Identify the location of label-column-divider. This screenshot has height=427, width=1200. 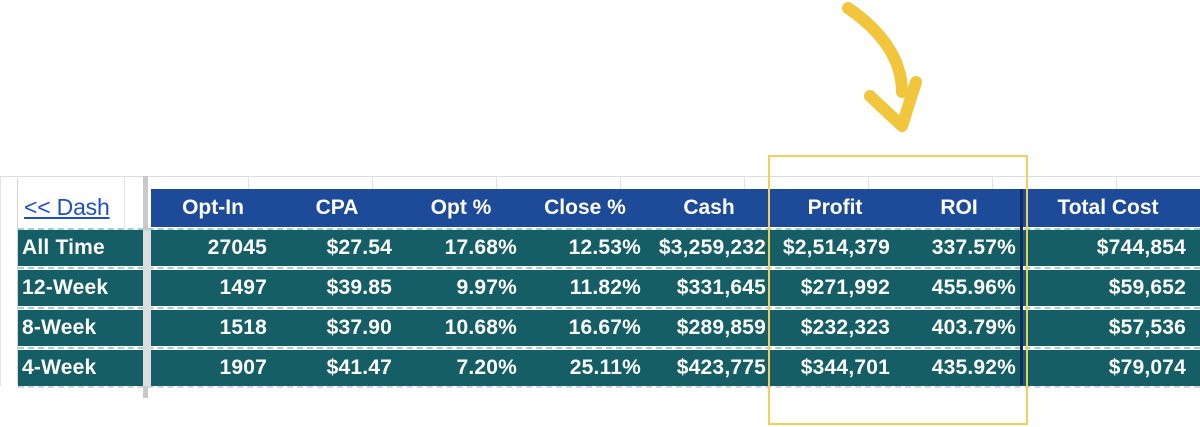
(147, 308).